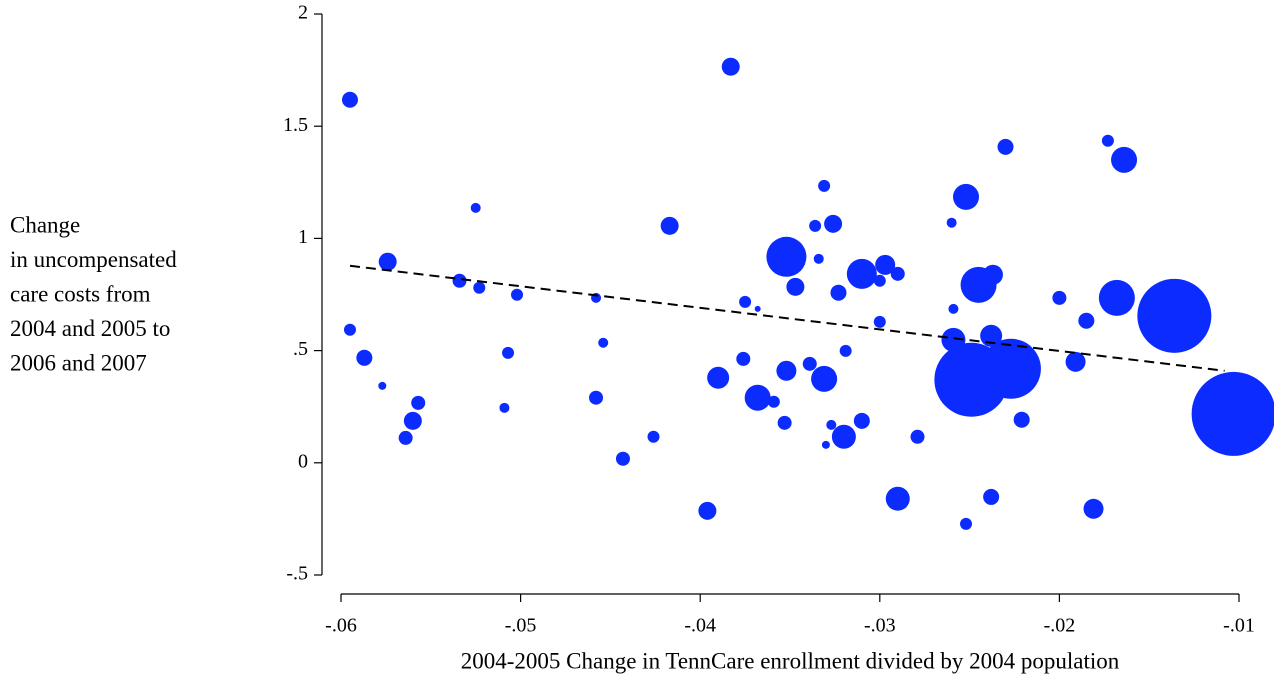  Describe the element at coordinates (45, 224) in the screenshot. I see `y-axis-title: Change` at that location.